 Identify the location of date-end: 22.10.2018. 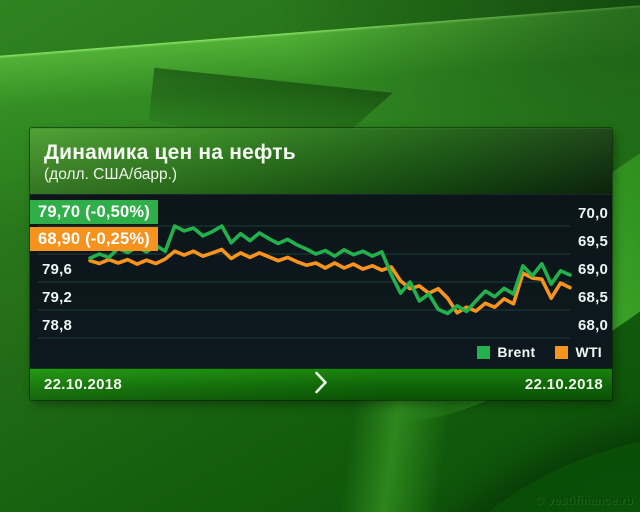
(563, 384).